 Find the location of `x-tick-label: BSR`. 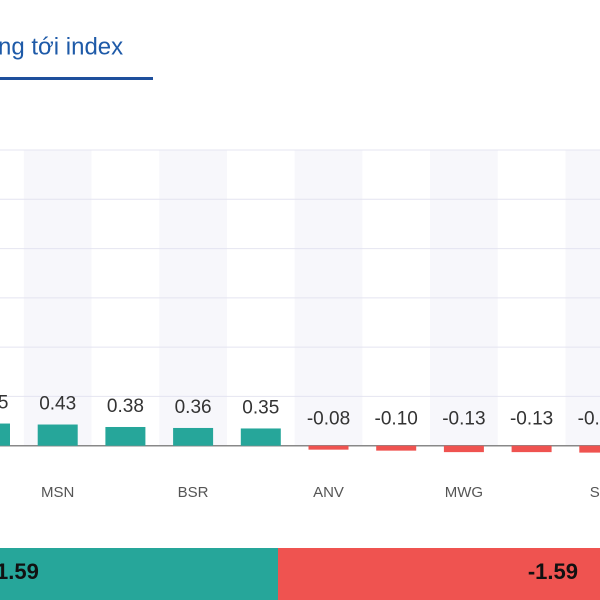

x-tick-label: BSR is located at coordinates (193, 492).